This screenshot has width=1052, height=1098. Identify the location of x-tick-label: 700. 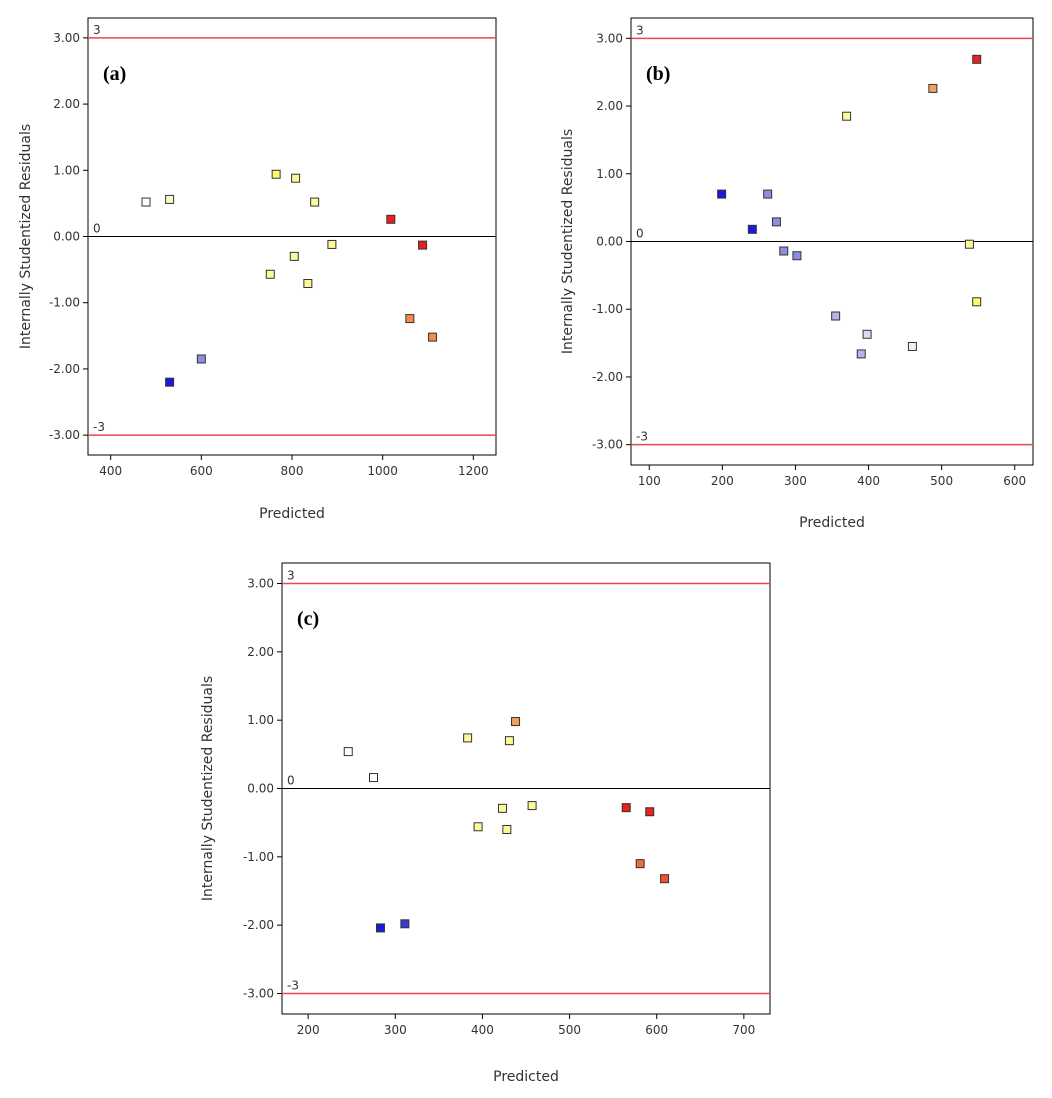
(743, 1030).